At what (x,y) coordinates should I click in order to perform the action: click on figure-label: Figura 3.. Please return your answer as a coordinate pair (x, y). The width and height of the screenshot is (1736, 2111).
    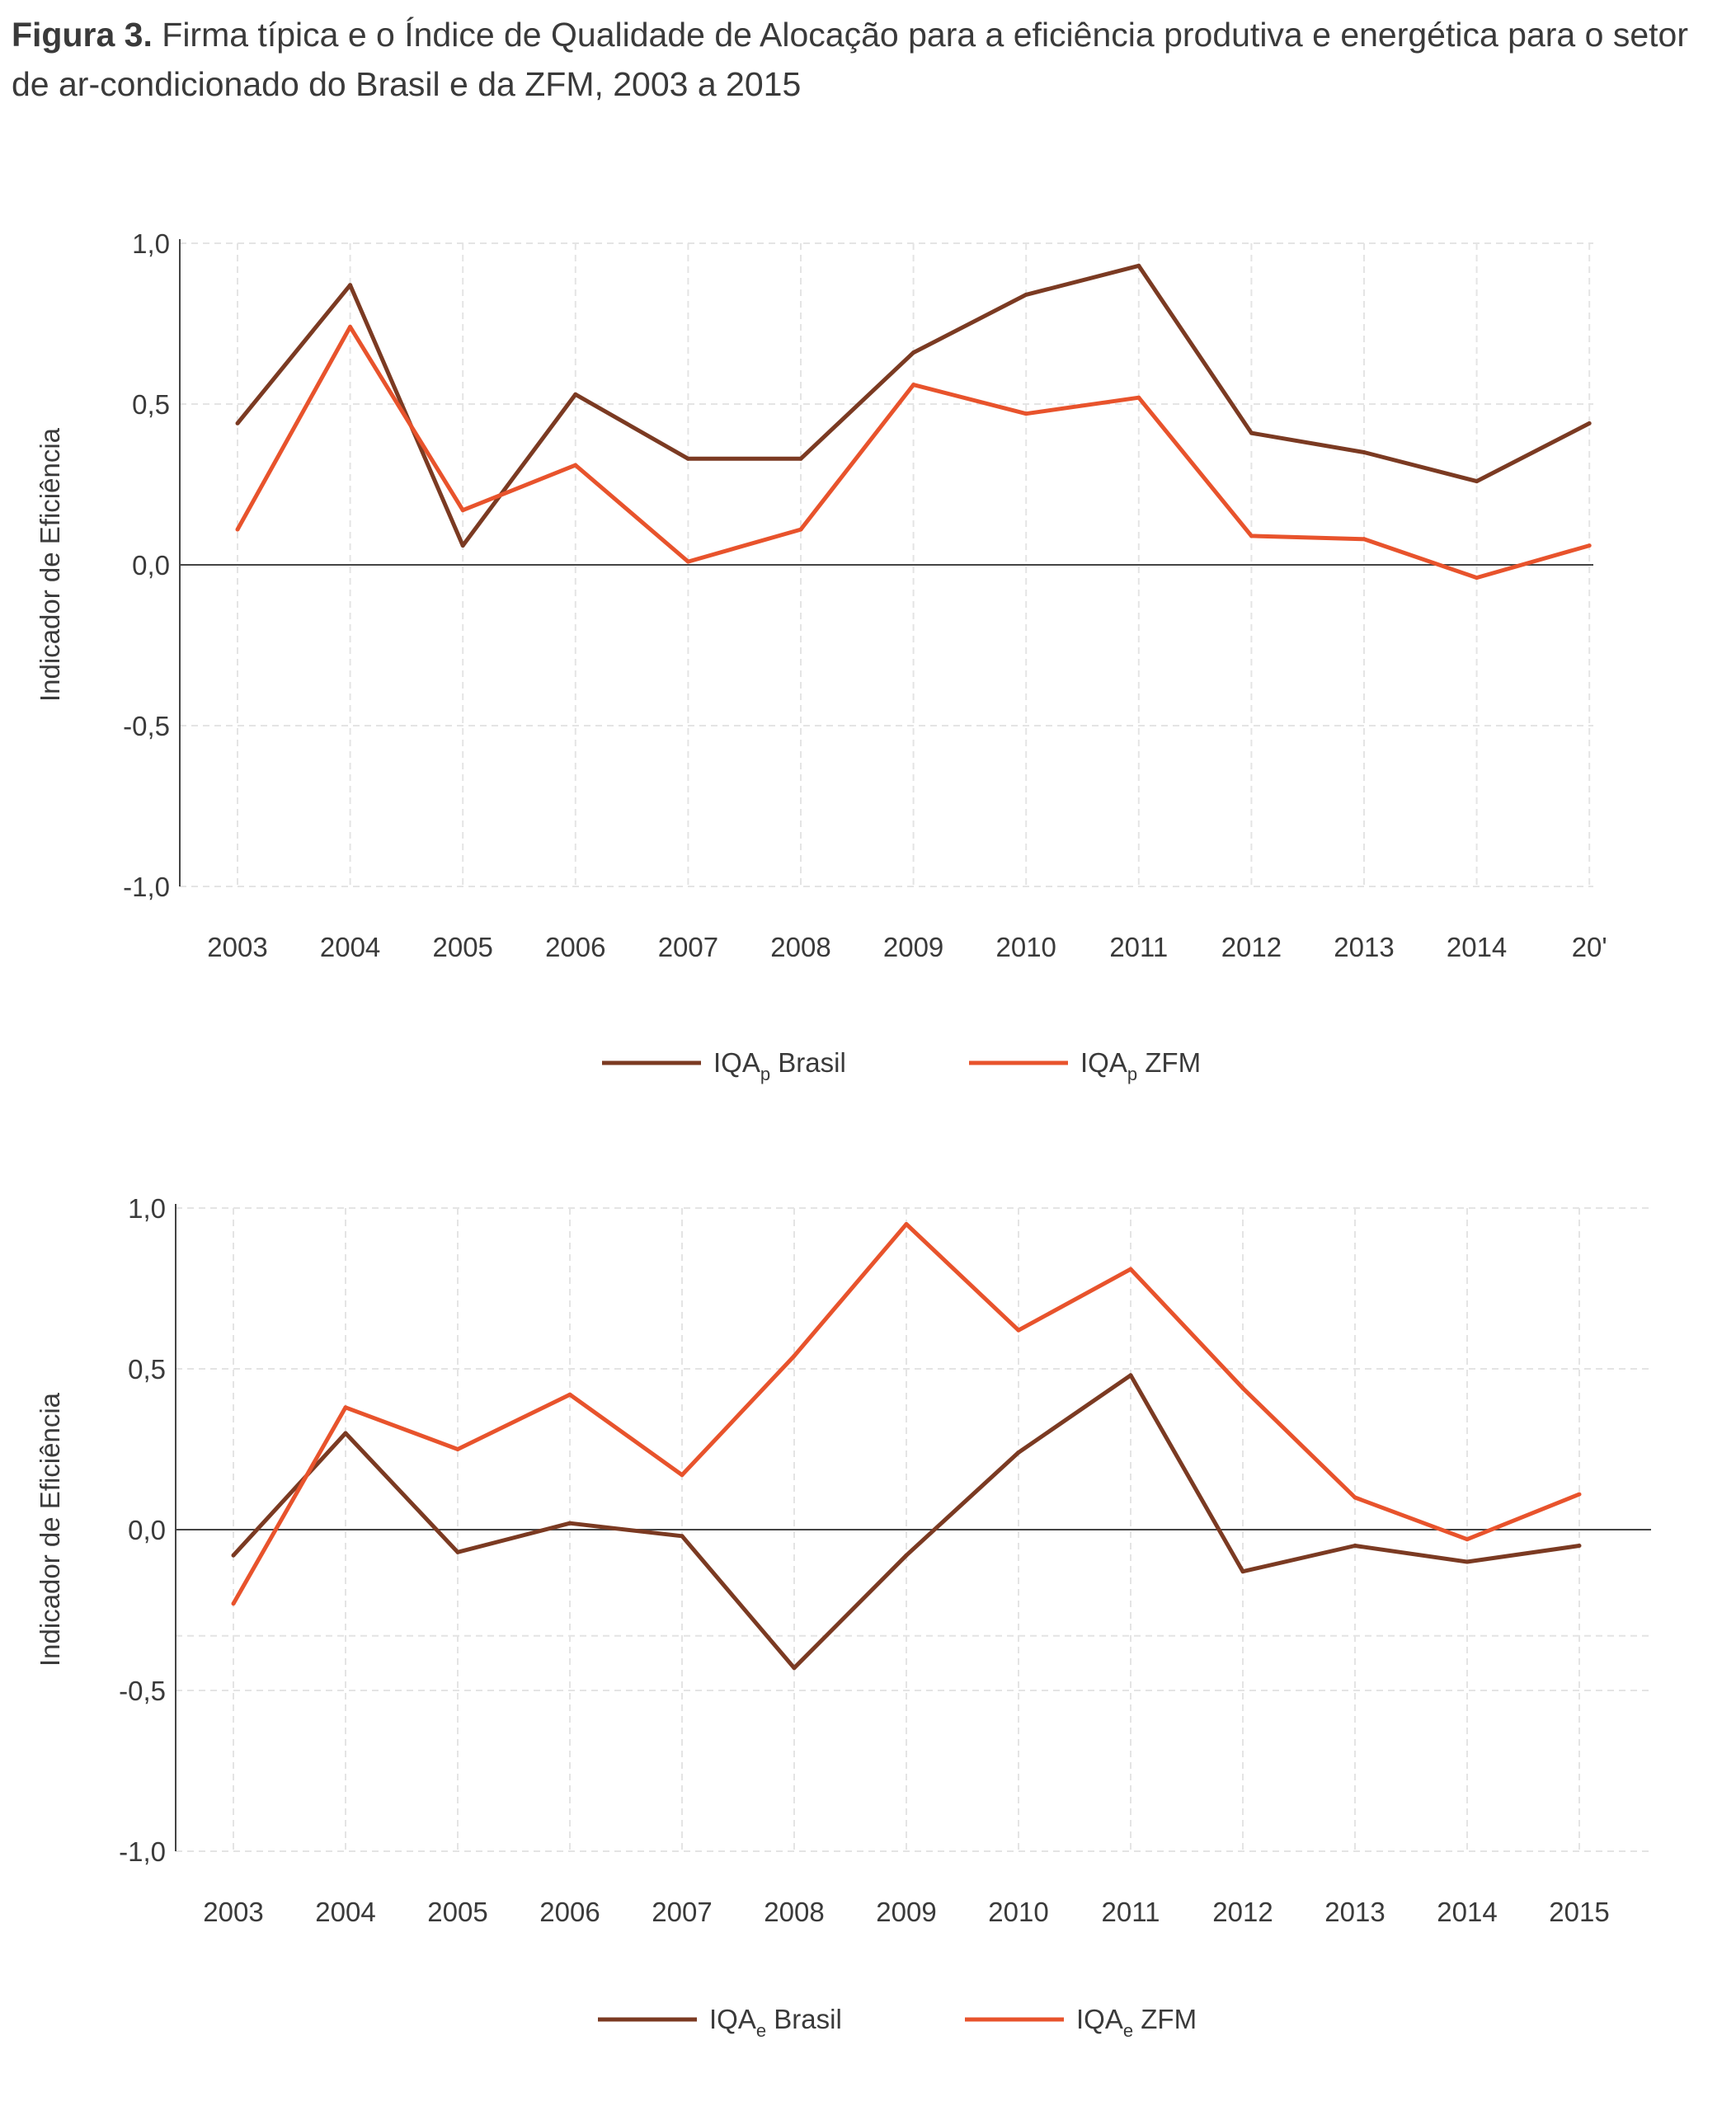
    Looking at the image, I should click on (82, 35).